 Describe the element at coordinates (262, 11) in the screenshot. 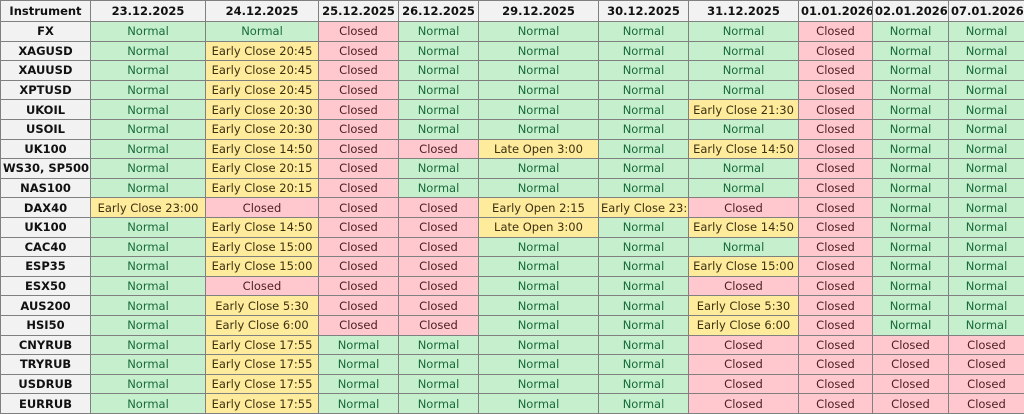

I see `column-header-date-2: 24.12.2025` at that location.